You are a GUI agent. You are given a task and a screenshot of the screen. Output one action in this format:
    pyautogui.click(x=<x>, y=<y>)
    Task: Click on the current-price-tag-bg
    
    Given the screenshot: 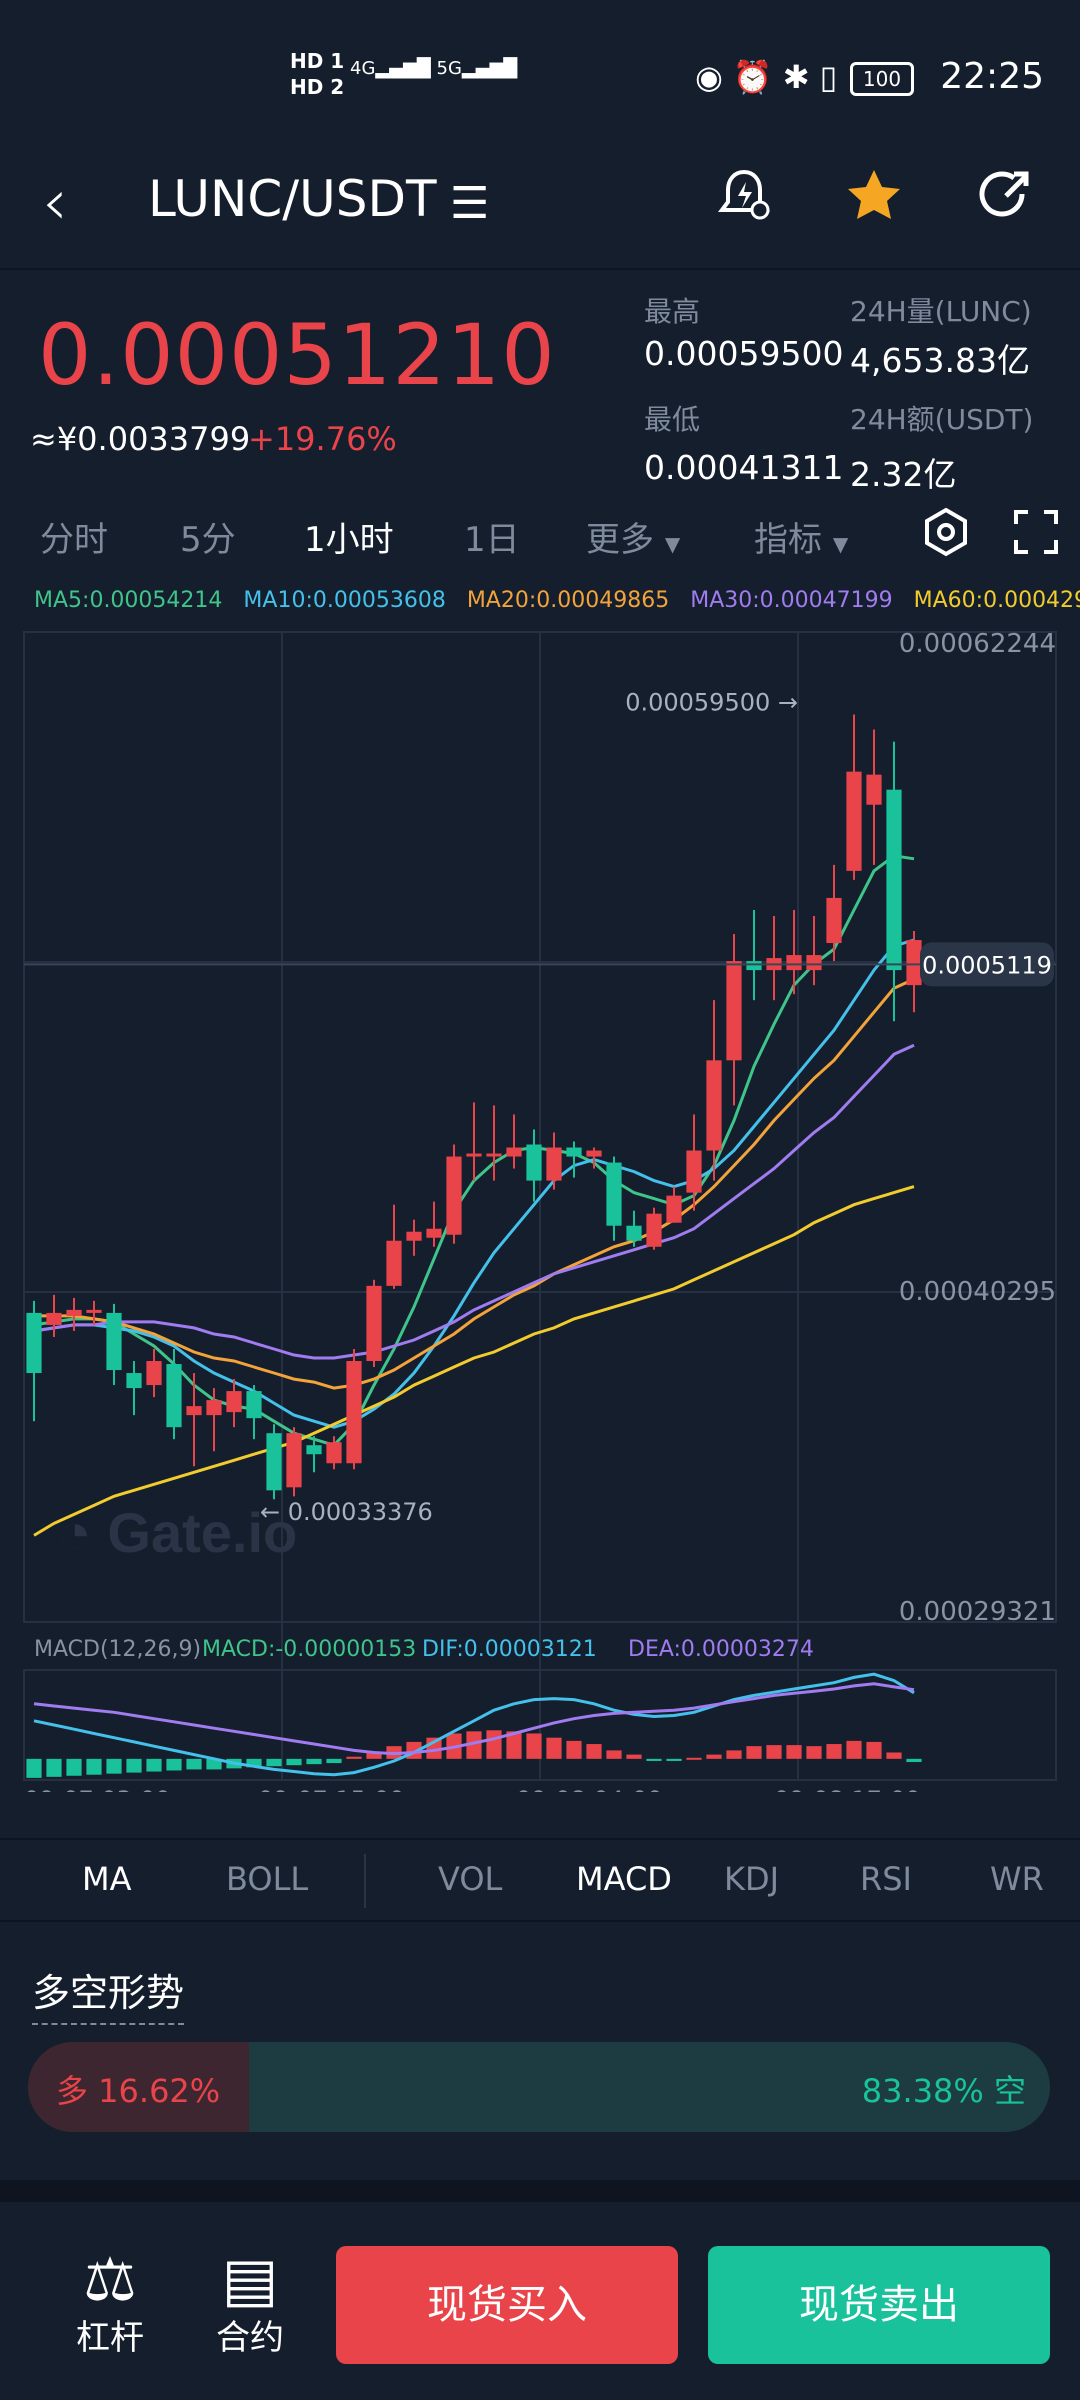 What is the action you would take?
    pyautogui.click(x=987, y=964)
    